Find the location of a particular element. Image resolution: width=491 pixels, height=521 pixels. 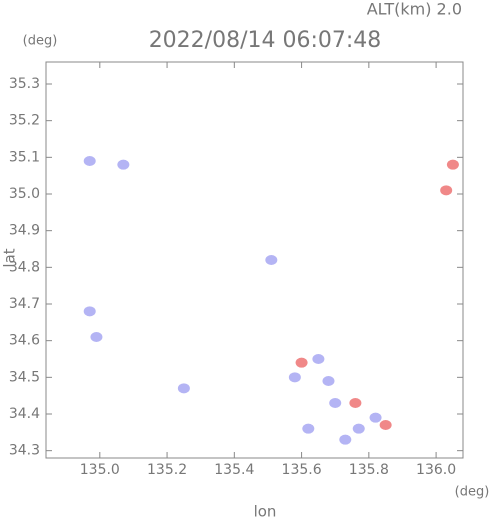

y-unit: (deg) is located at coordinates (40, 41).